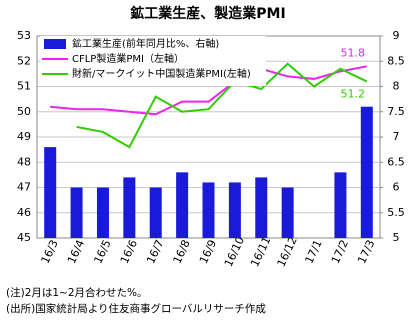 The width and height of the screenshot is (416, 322). Describe the element at coordinates (128, 58) in the screenshot. I see `legend-label: CFLP製造業PMI（左軸）` at that location.